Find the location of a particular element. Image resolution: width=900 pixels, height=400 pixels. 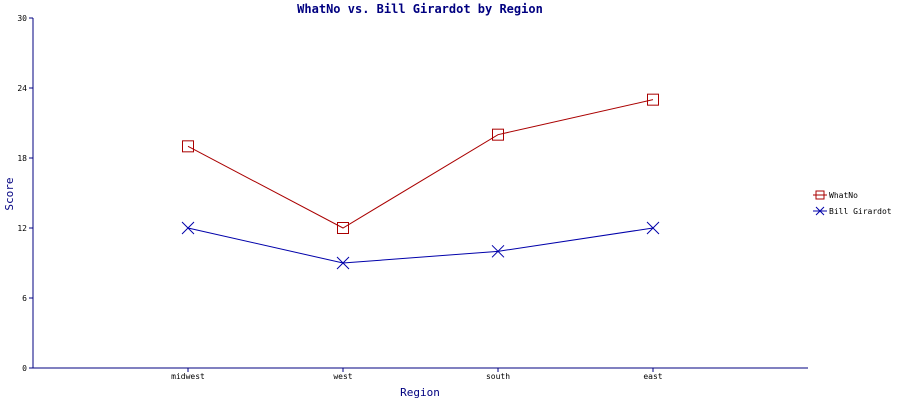

x-ticks: midwest west south east is located at coordinates (417, 374).